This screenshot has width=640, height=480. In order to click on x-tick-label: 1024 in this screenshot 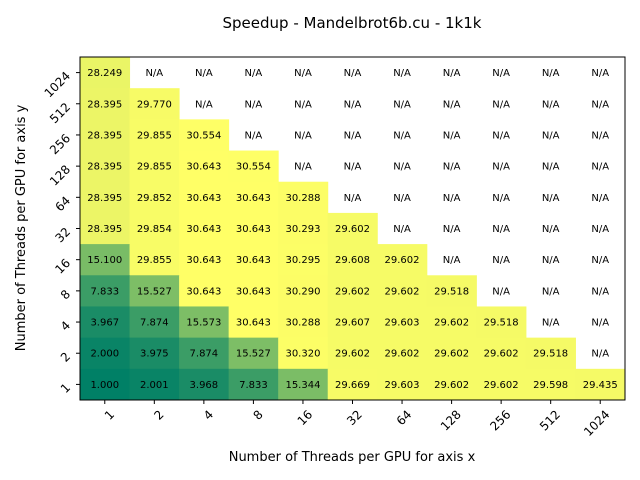, I will do `click(596, 422)`.